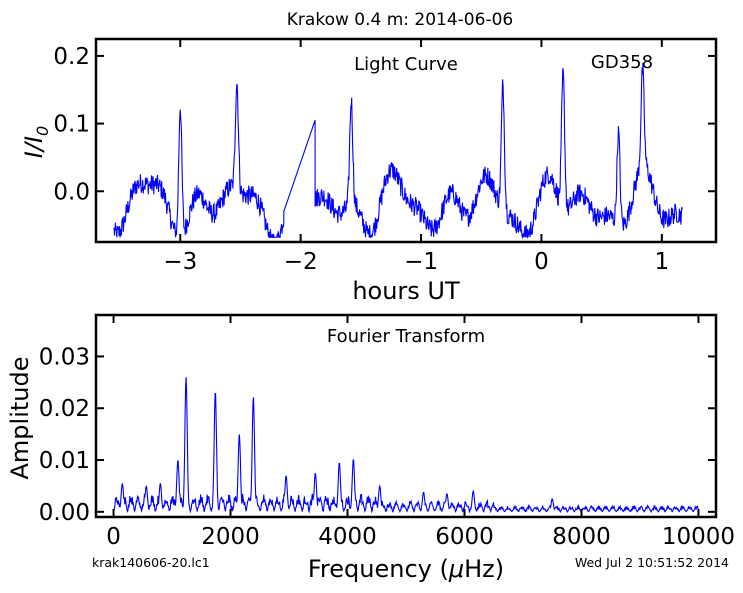  I want to click on fourier-y-tick-label: 0.02, so click(64, 409).